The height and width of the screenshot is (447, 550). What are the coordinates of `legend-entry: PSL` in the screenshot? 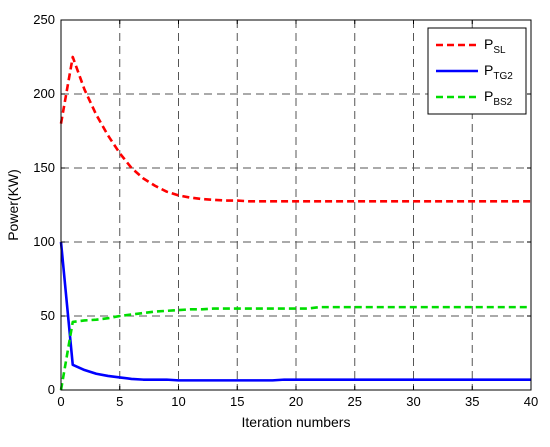 It's located at (495, 46).